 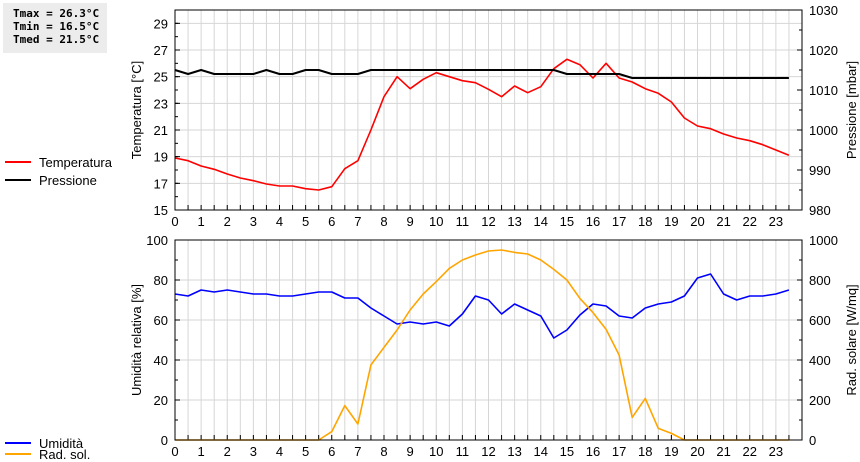 I want to click on y-axis-title-left: Temperatura [°C], so click(x=136, y=110).